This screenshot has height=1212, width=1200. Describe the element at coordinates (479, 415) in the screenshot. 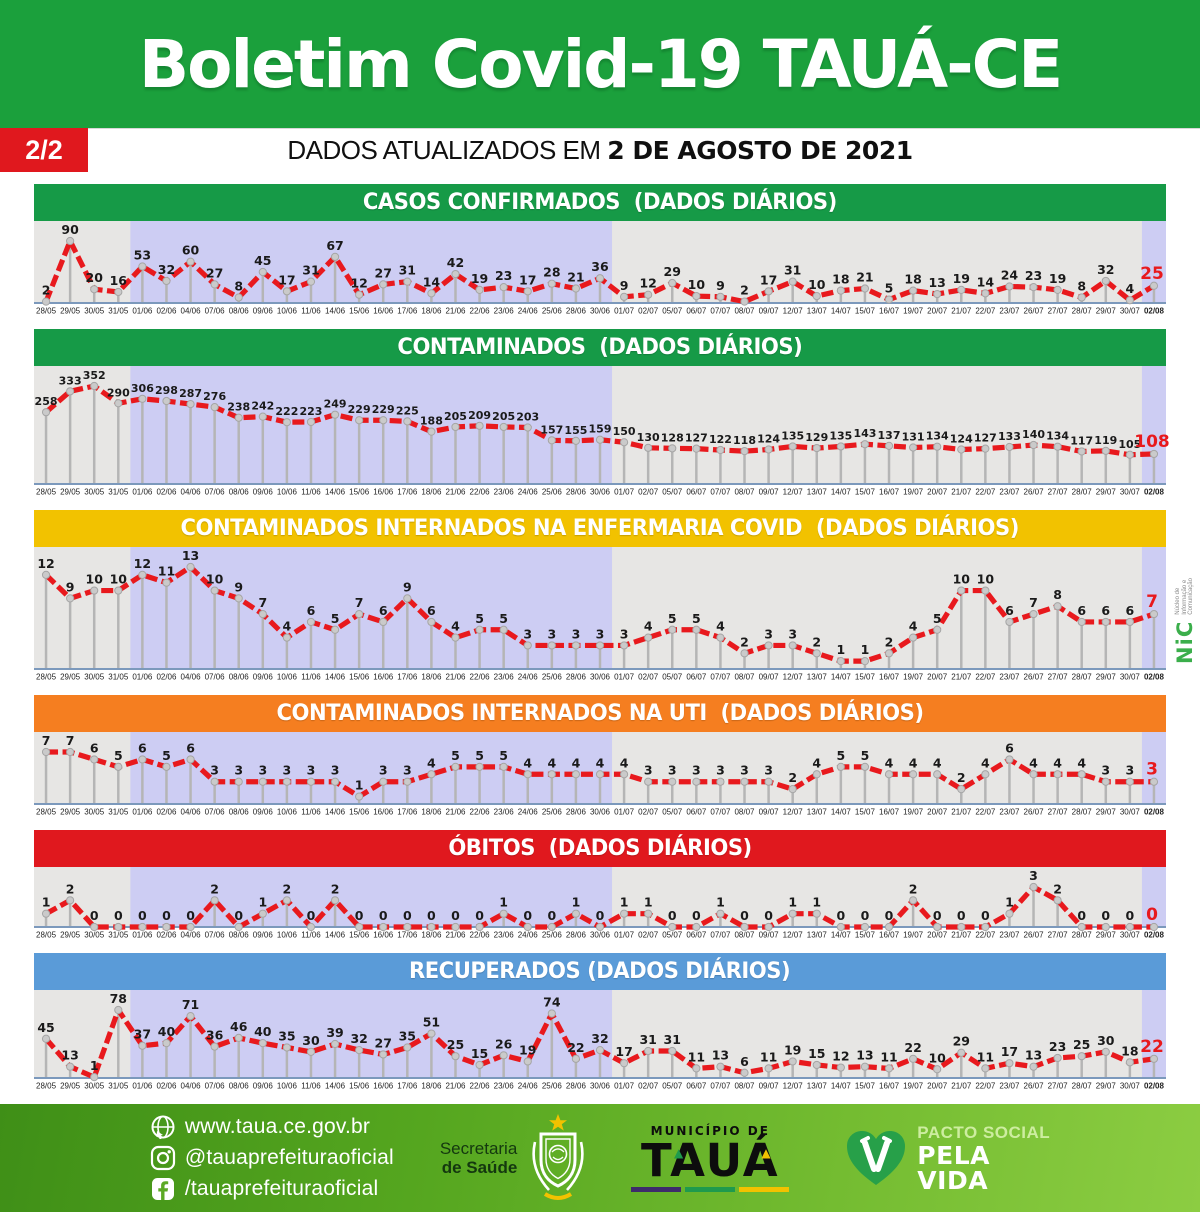

I see `value-label: 209` at that location.